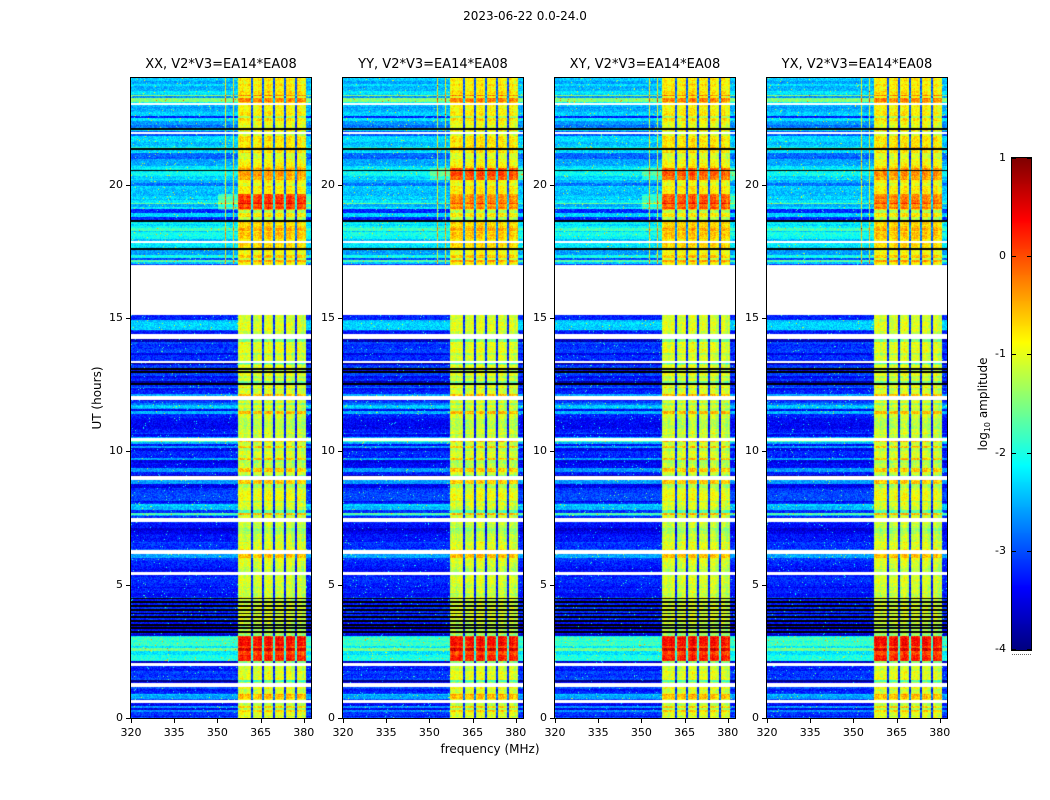  What do you see at coordinates (525, 16) in the screenshot?
I see `figure-title: 2023-06-22 0.0-24.0` at bounding box center [525, 16].